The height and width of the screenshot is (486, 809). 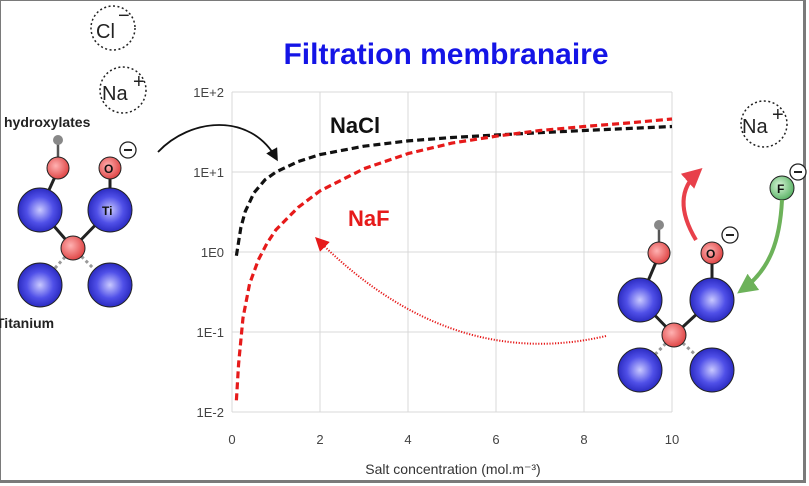 I want to click on fluoride-label: F, so click(x=780, y=189).